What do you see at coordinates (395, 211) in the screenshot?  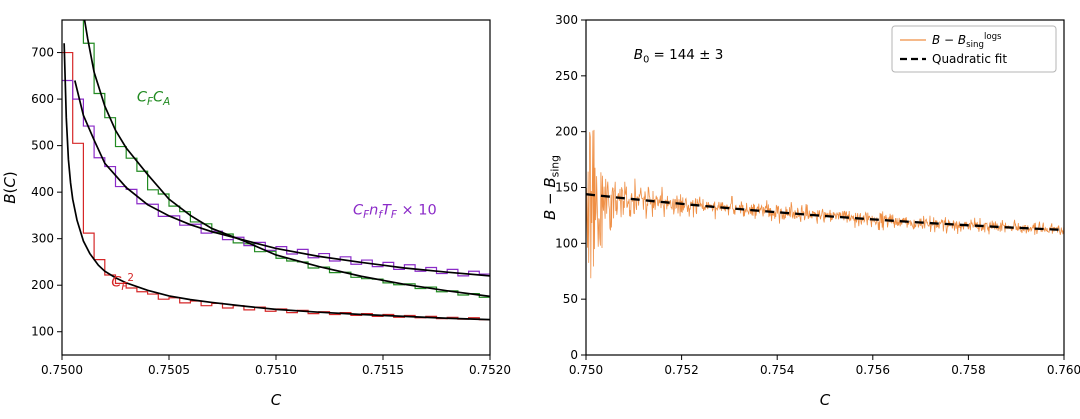 I see `label-cfnftf: CFnfTF × 10` at bounding box center [395, 211].